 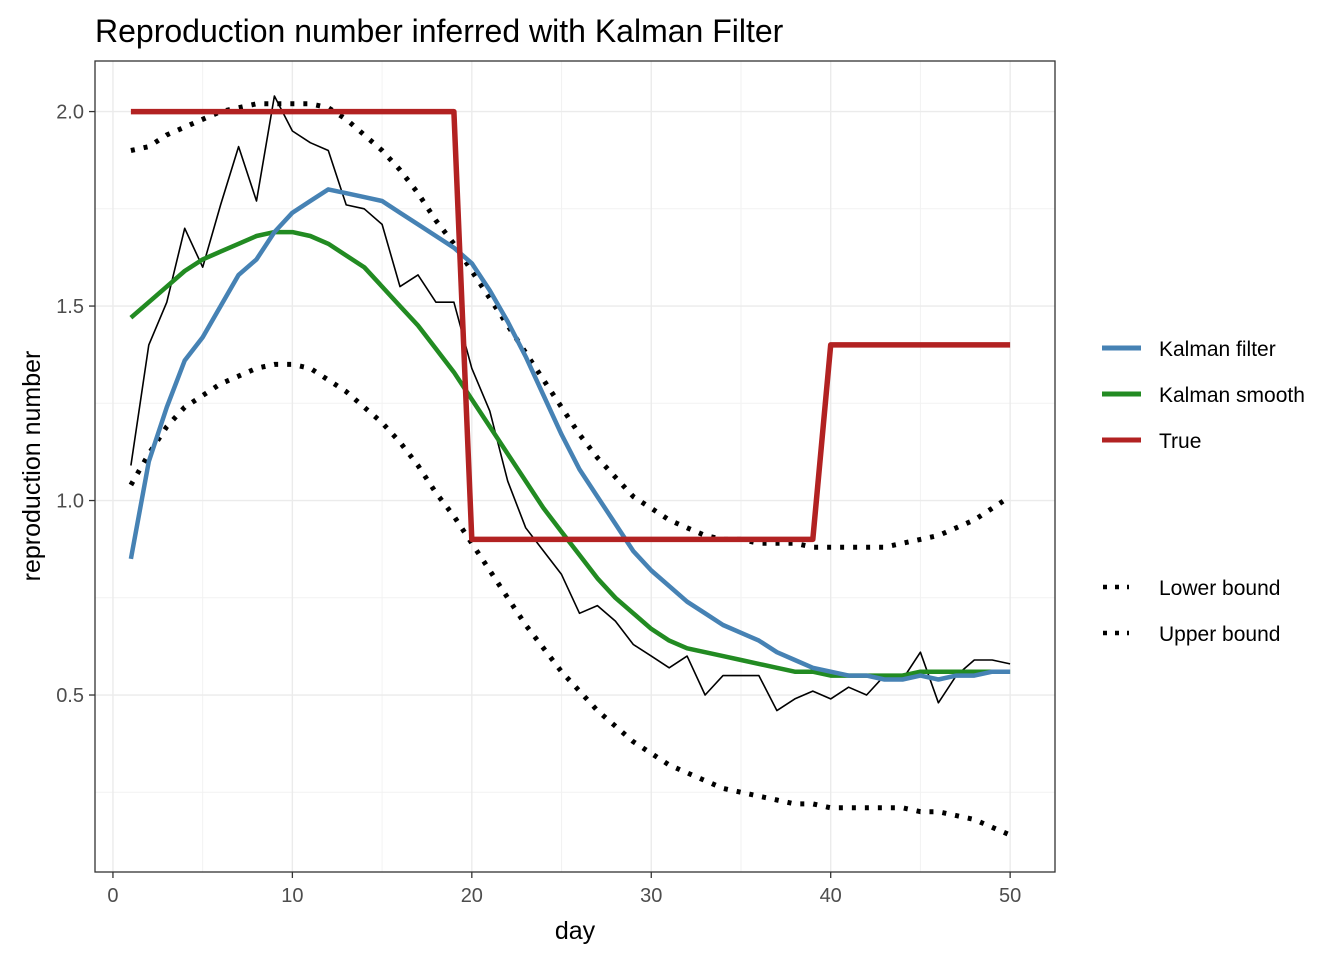 I want to click on legend-item-kalman-smooth: Kalman smooth, so click(x=1203, y=395).